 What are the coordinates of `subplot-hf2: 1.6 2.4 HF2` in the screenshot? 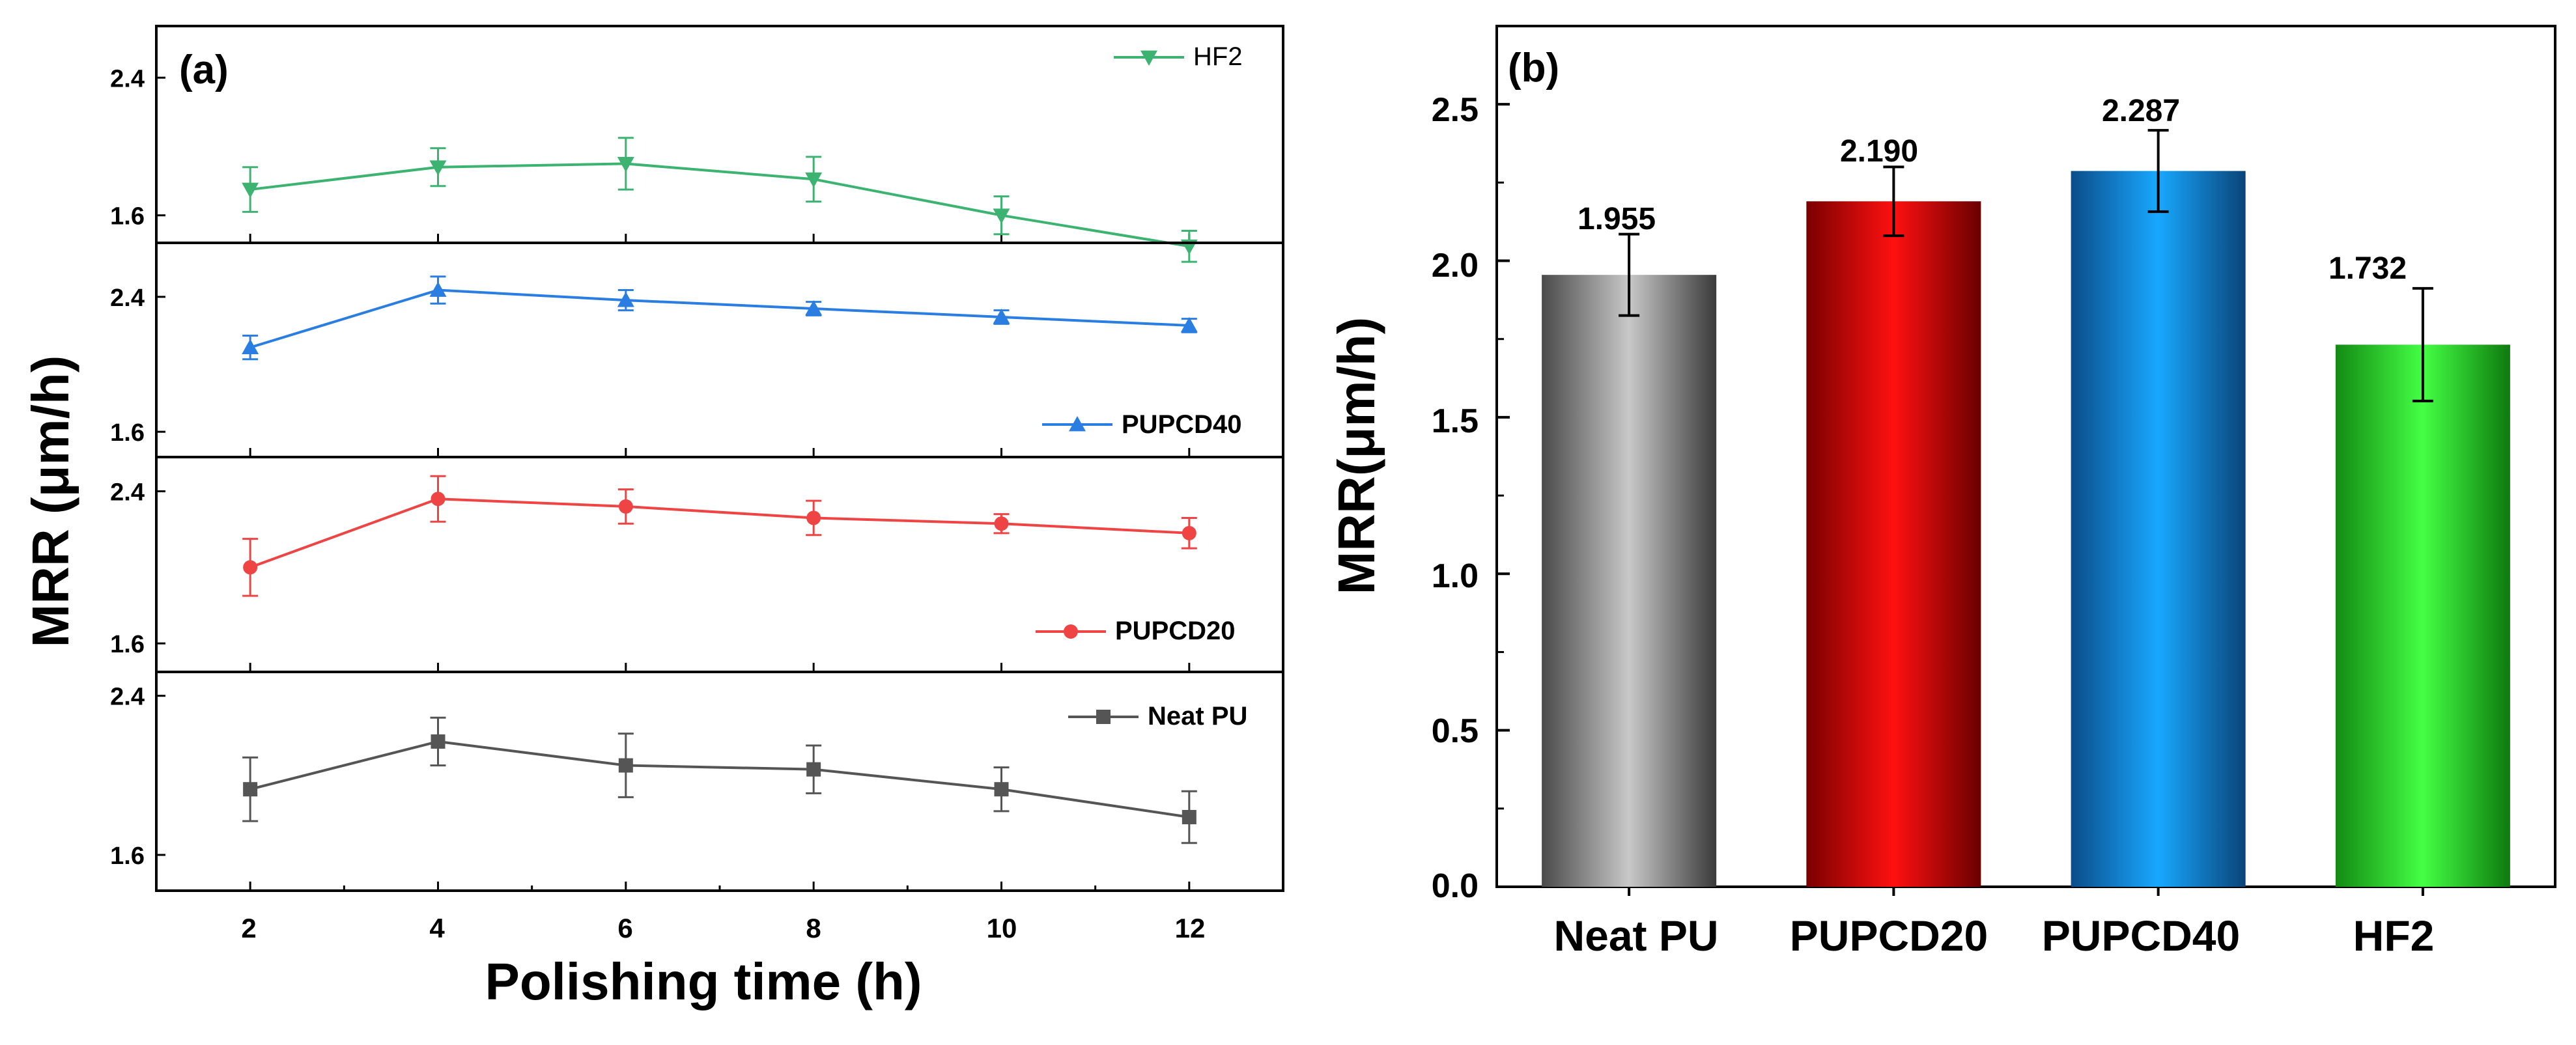 It's located at (697, 144).